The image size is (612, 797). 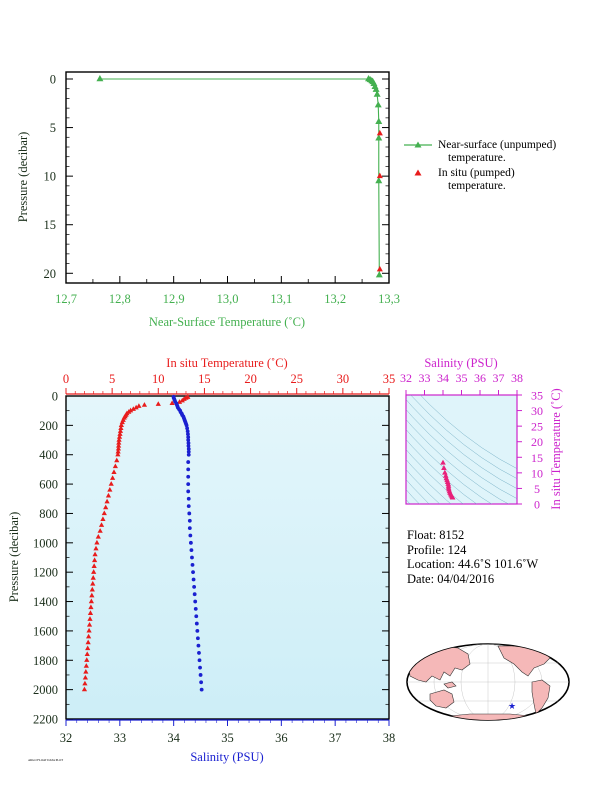 I want to click on salinity-tick-label: 34, so click(x=173, y=738).